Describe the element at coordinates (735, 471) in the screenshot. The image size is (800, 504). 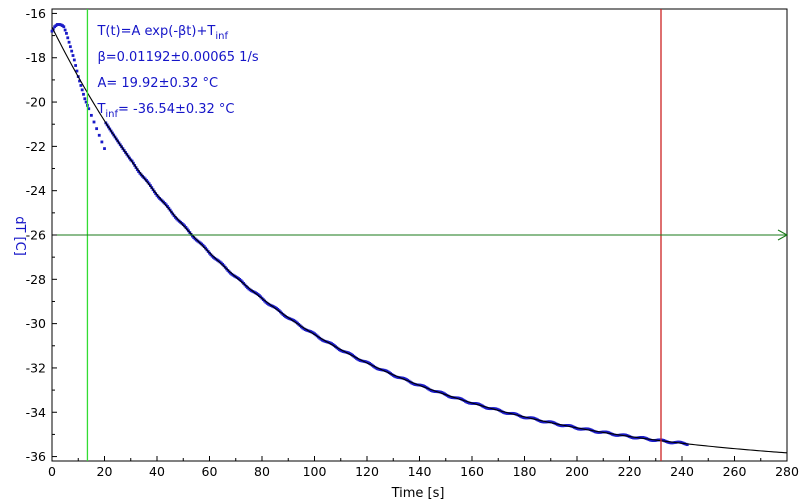
I see `x-tick-label: 260` at that location.